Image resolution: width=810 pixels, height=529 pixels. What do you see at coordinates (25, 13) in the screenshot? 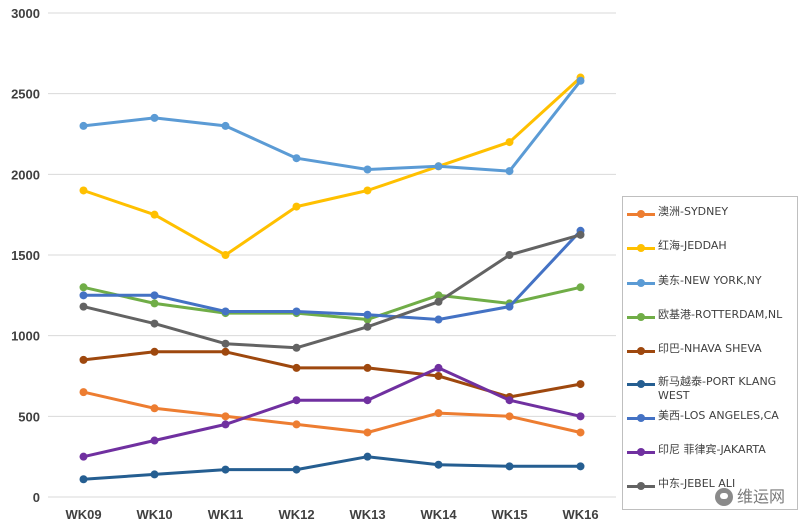
I see `y-tick-label: 3000` at bounding box center [25, 13].